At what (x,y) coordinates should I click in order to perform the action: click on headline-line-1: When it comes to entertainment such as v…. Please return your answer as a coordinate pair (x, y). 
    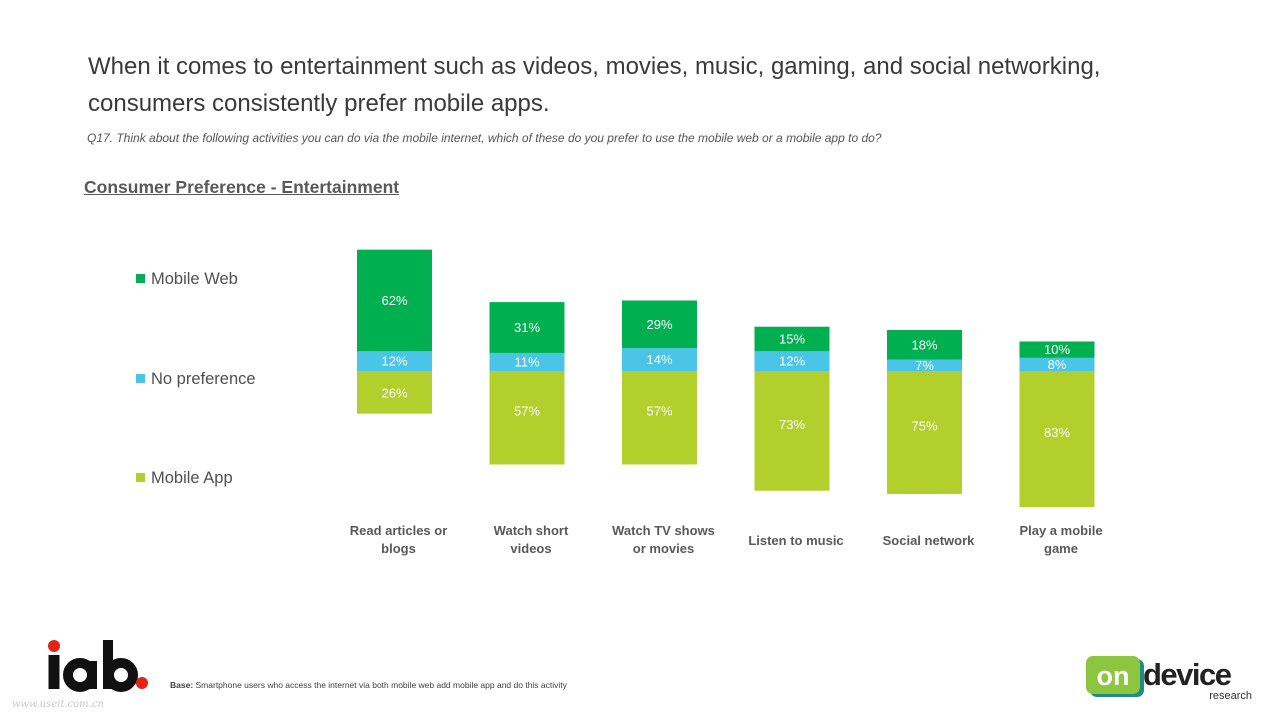
    Looking at the image, I should click on (594, 66).